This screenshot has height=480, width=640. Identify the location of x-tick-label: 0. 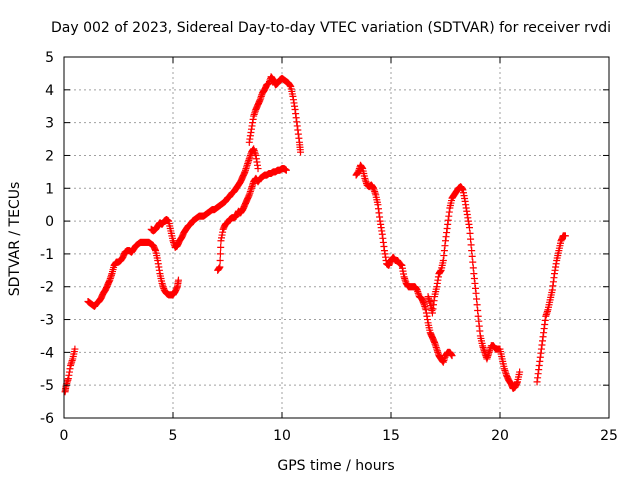
(64, 436).